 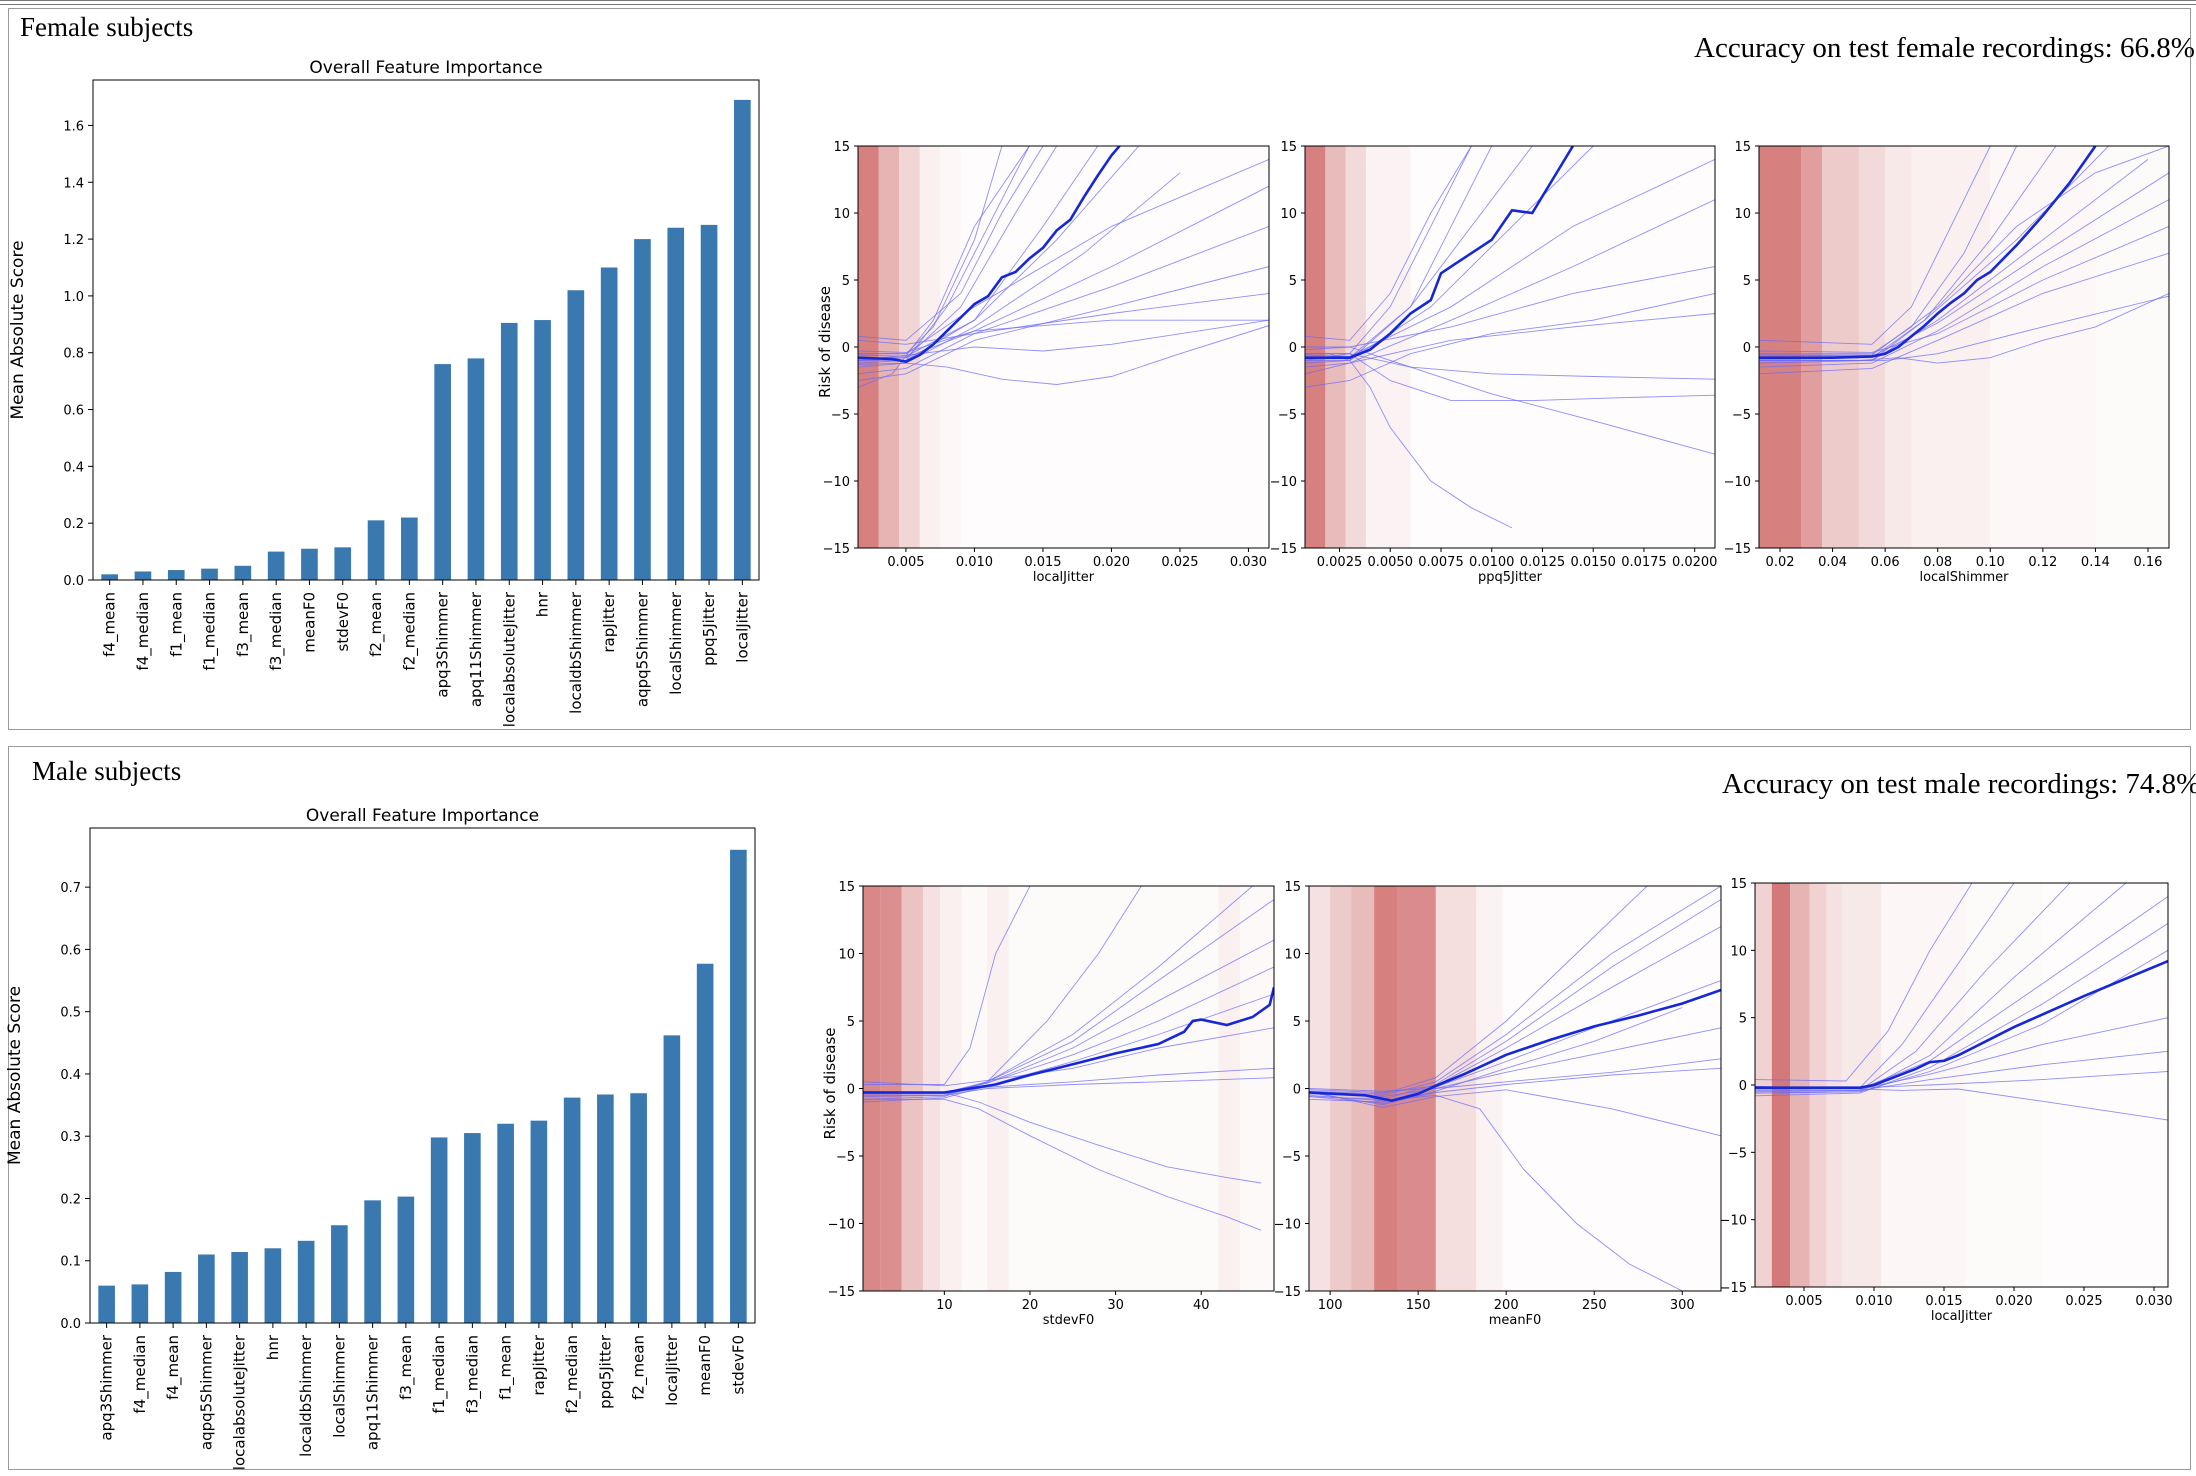 What do you see at coordinates (1594, 1305) in the screenshot?
I see `x-tick-label: 250` at bounding box center [1594, 1305].